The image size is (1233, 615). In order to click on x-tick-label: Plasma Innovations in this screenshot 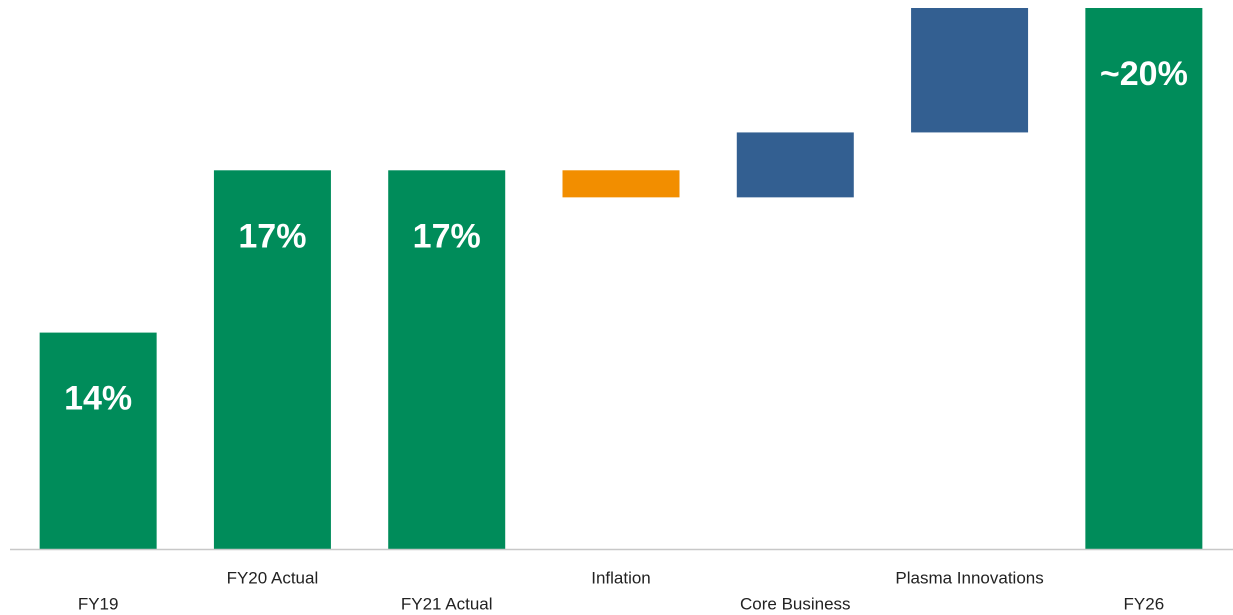, I will do `click(969, 577)`.